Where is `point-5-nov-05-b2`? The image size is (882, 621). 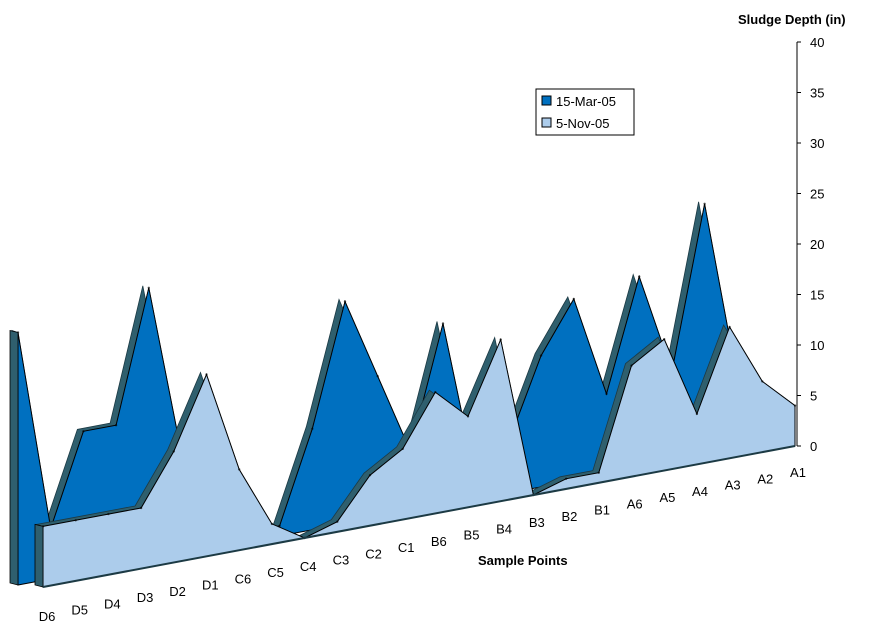
point-5-nov-05-b2 is located at coordinates (566, 478).